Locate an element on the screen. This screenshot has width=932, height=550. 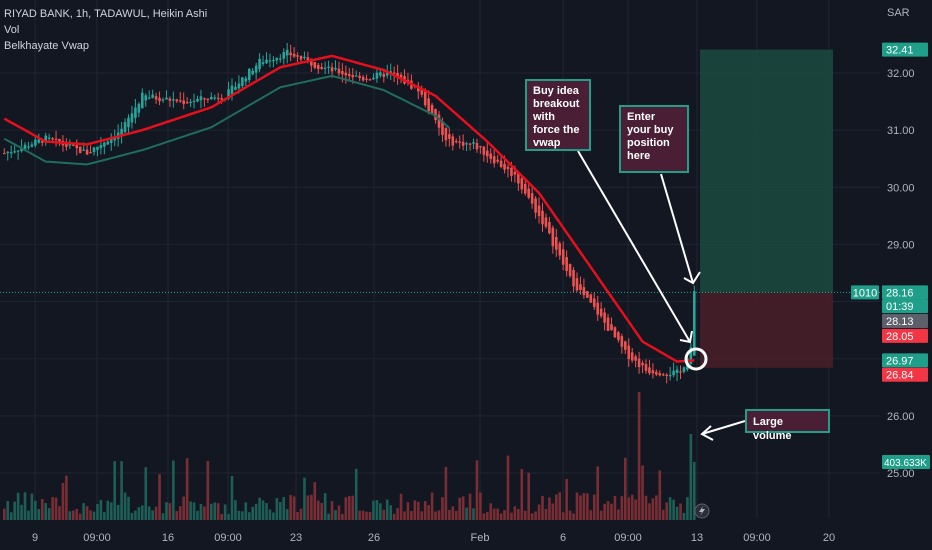
volume-indicator-label: Vol is located at coordinates (12, 30).